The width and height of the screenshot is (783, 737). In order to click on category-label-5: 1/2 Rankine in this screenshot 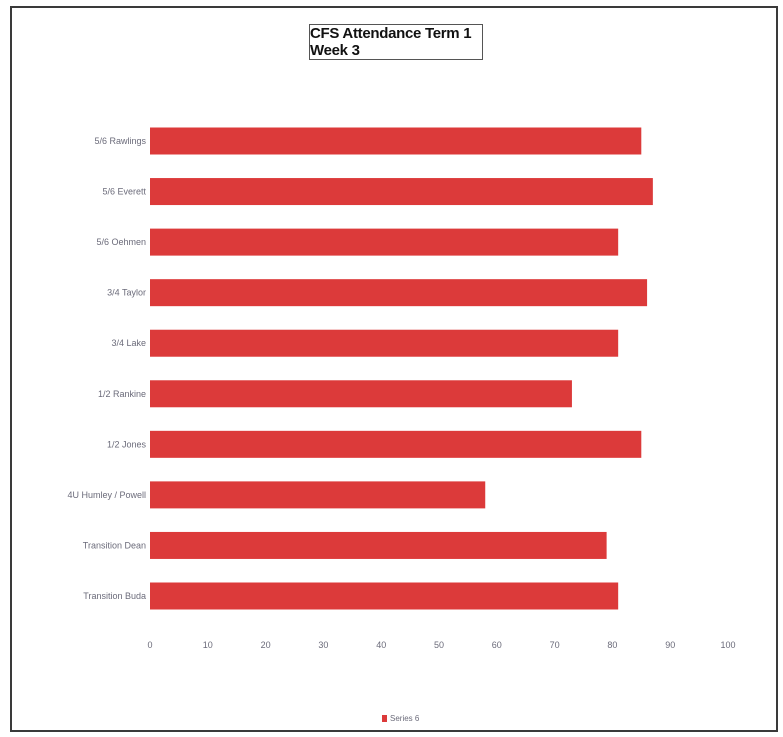, I will do `click(122, 394)`.